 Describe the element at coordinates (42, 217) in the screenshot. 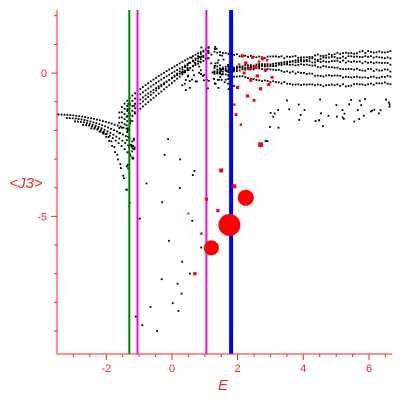

I see `y-tick-label: -5` at that location.